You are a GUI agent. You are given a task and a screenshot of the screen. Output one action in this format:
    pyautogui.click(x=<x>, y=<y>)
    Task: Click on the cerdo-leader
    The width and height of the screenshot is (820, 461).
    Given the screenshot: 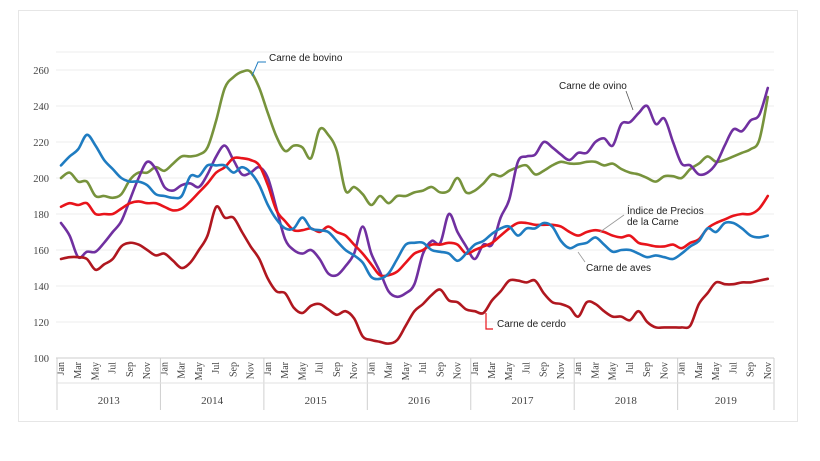 What is the action you would take?
    pyautogui.click(x=489, y=321)
    